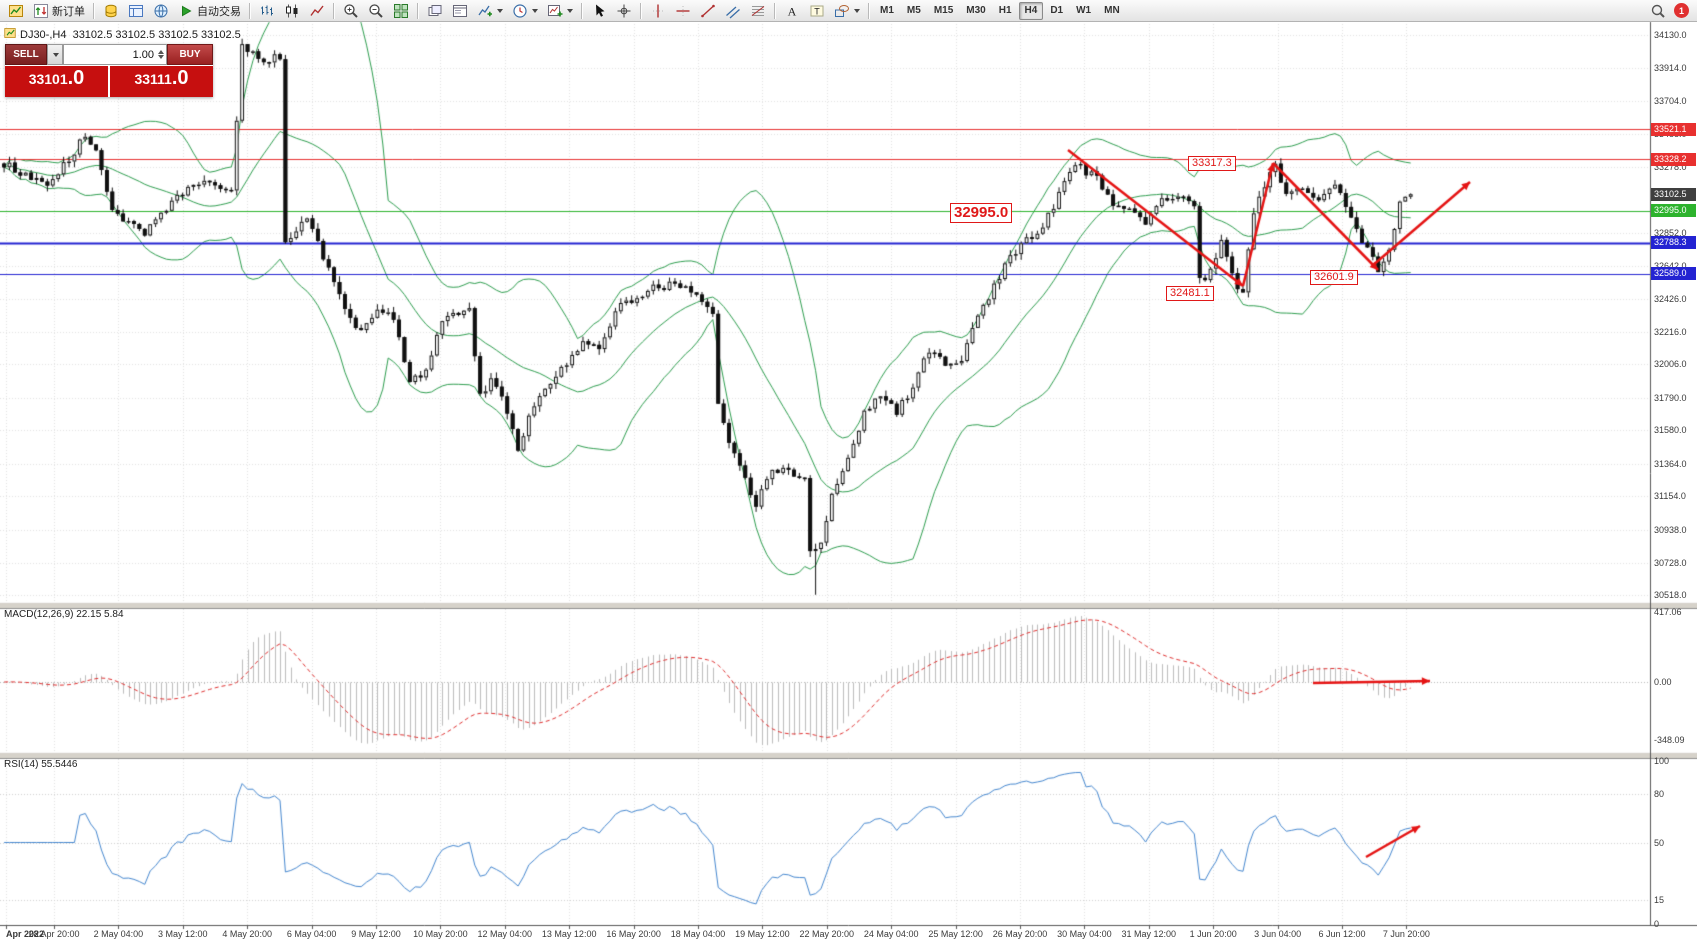 The width and height of the screenshot is (1697, 942). I want to click on autotrade-button: 自动交易, so click(209, 11).